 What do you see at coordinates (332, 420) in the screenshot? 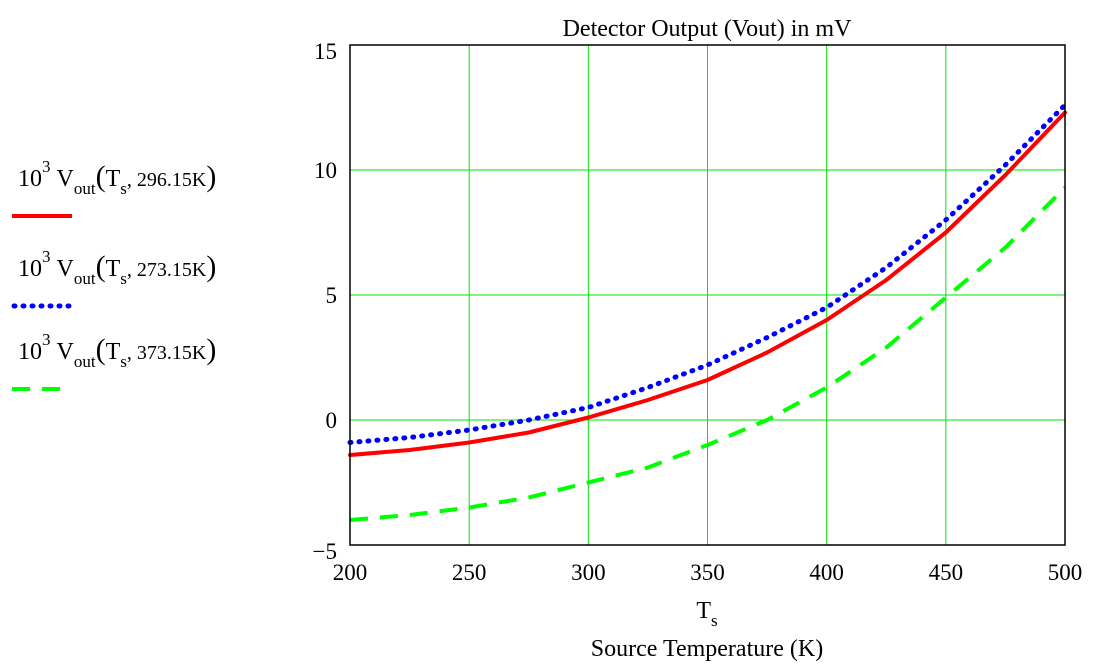
I see `y-tick-label: 0` at bounding box center [332, 420].